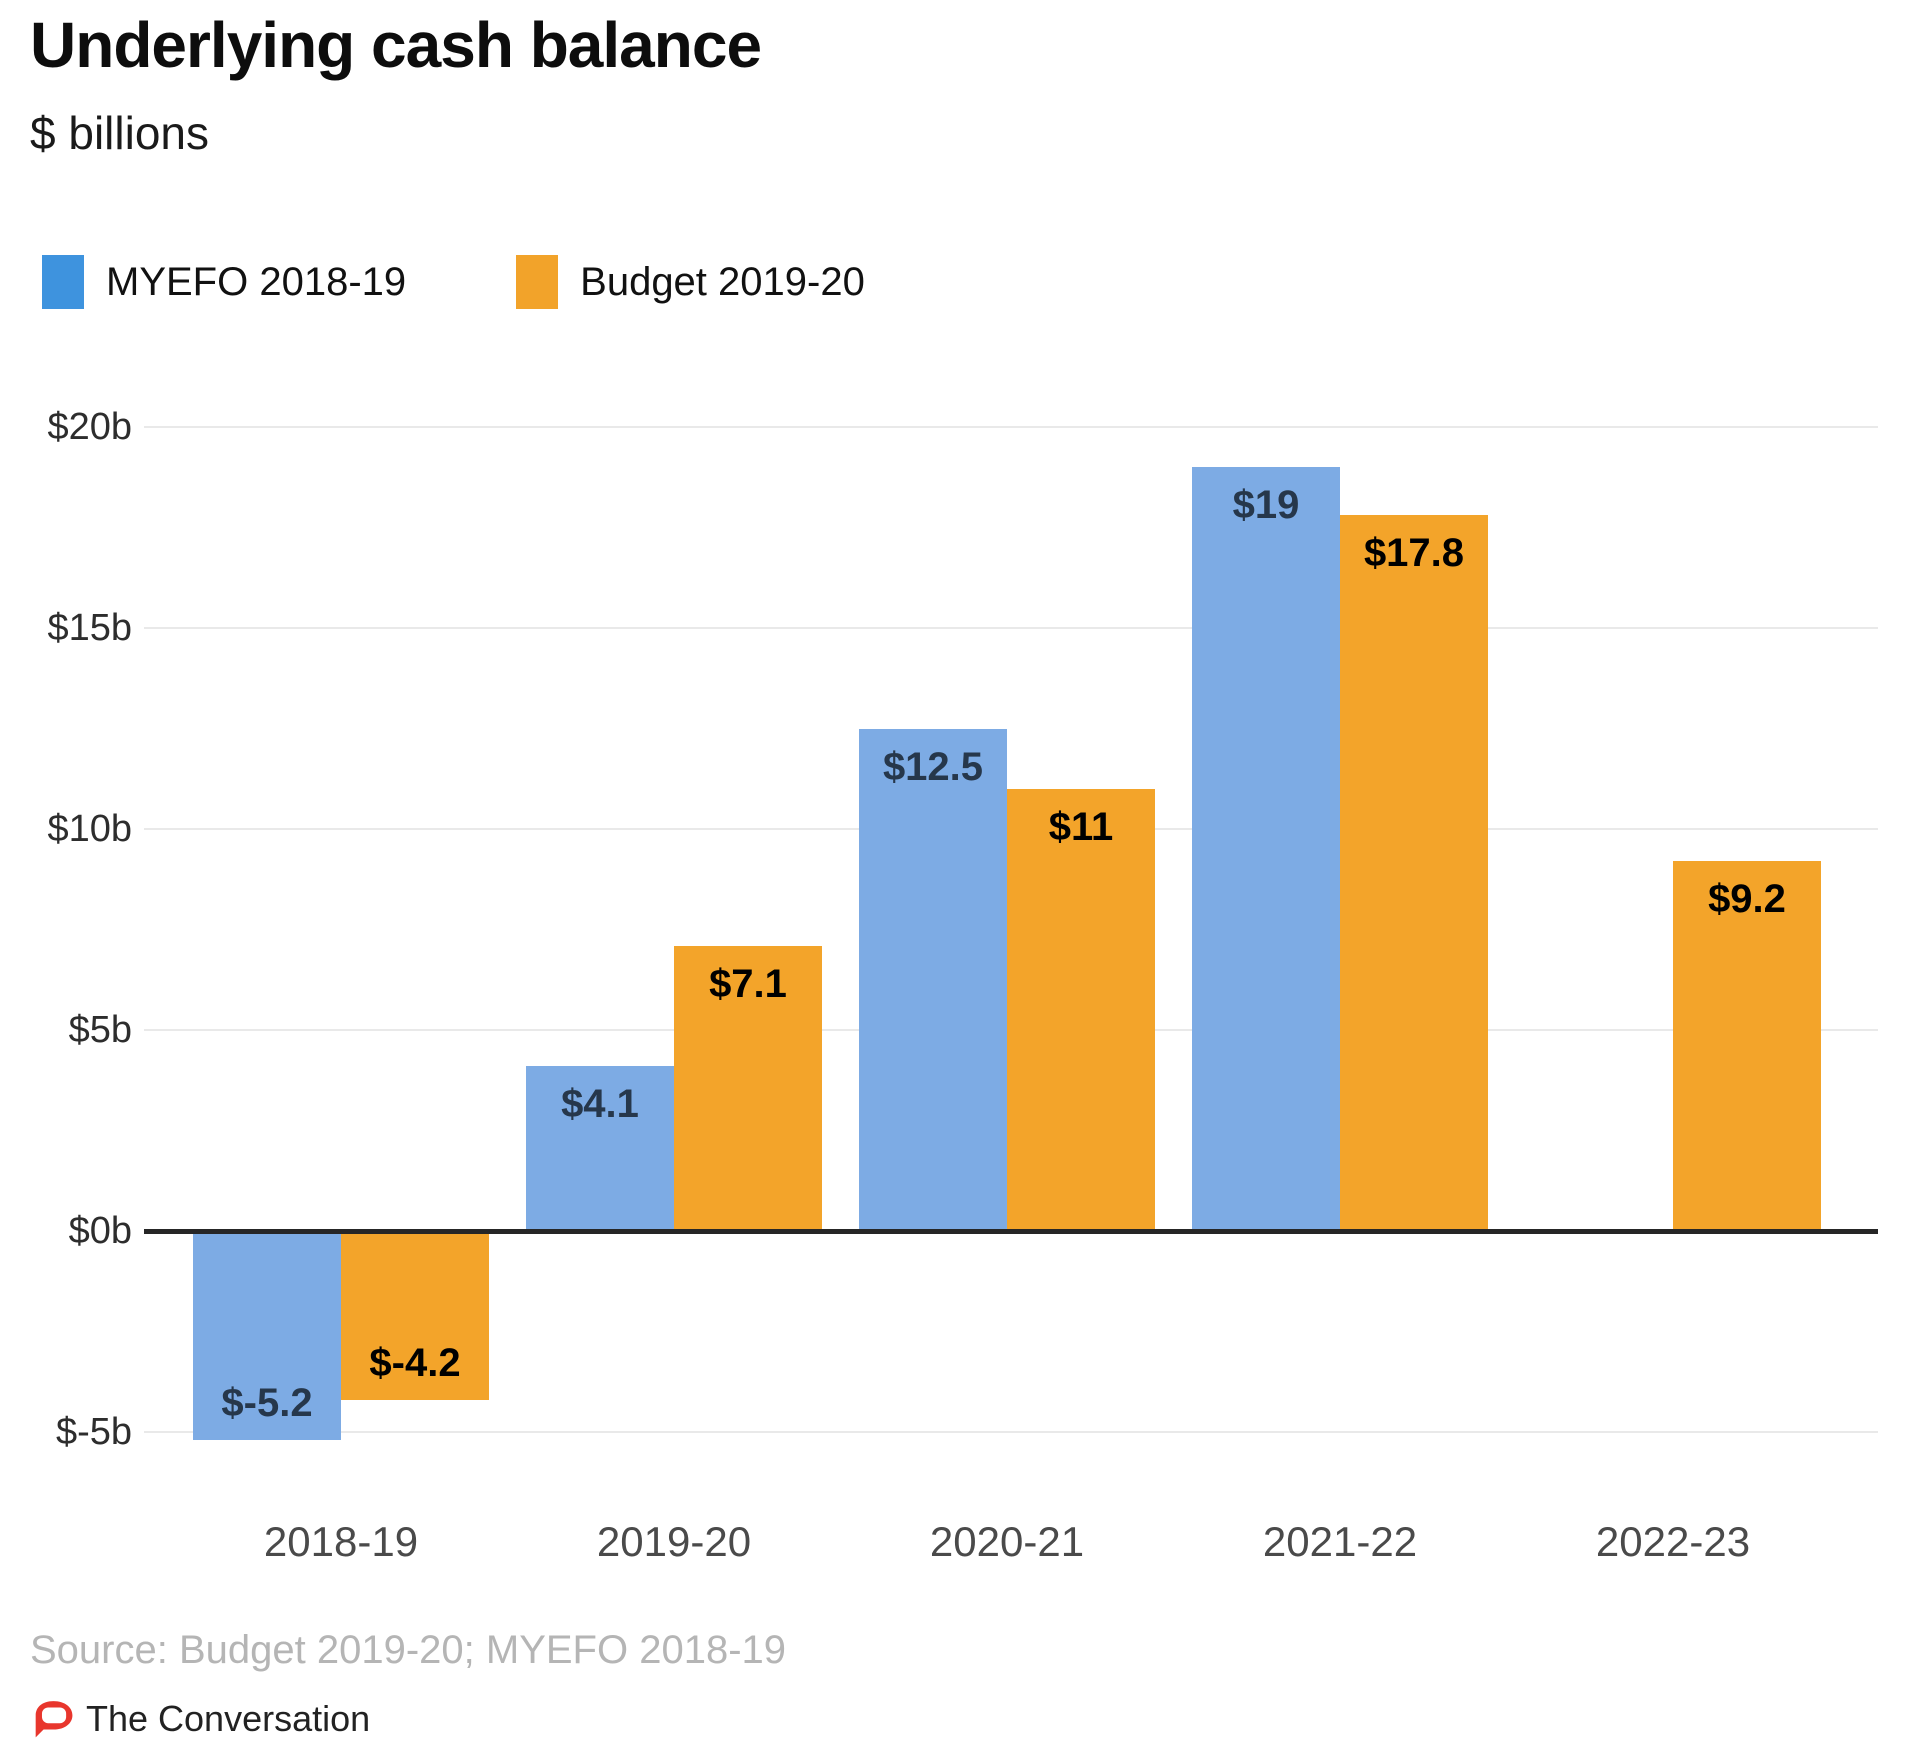 Image resolution: width=1920 pixels, height=1748 pixels. I want to click on bar-myefo-2018-19-2018-19: $-5.2, so click(267, 1336).